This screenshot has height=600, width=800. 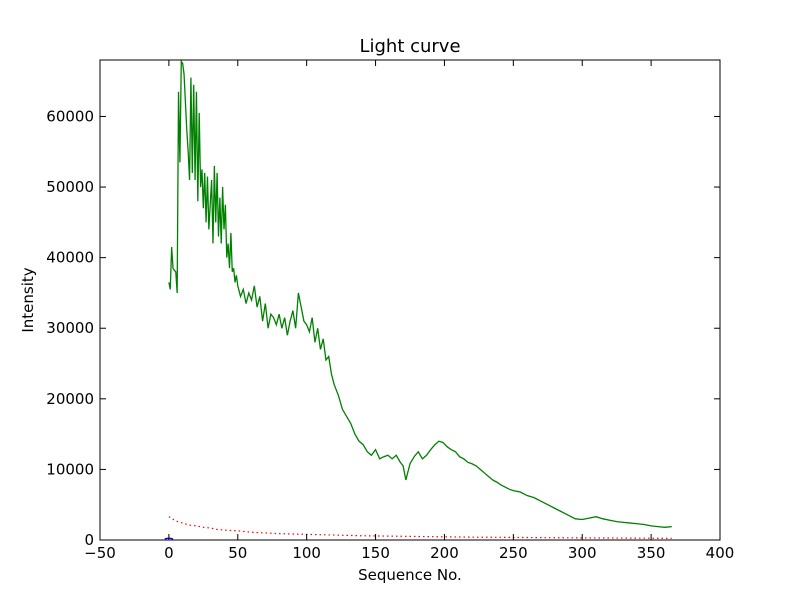 I want to click on y-tick-label: 20000, so click(x=70, y=399).